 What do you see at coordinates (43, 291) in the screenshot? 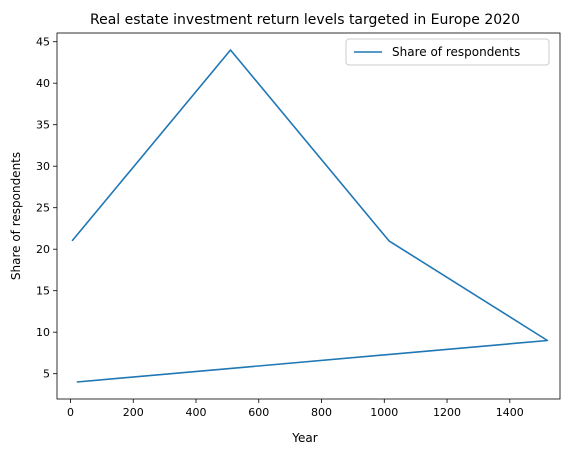
I see `y-tick-label: 15` at bounding box center [43, 291].